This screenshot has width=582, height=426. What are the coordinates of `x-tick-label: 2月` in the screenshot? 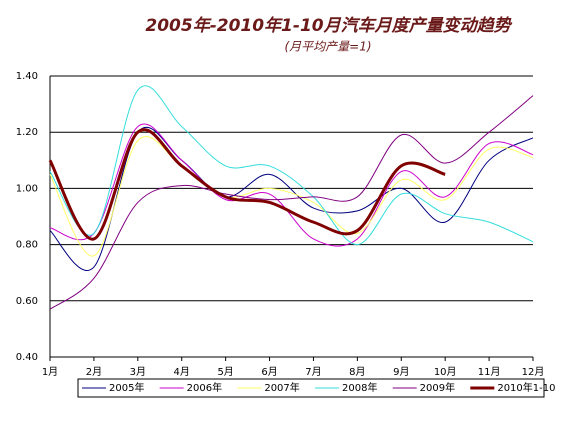 It's located at (94, 372).